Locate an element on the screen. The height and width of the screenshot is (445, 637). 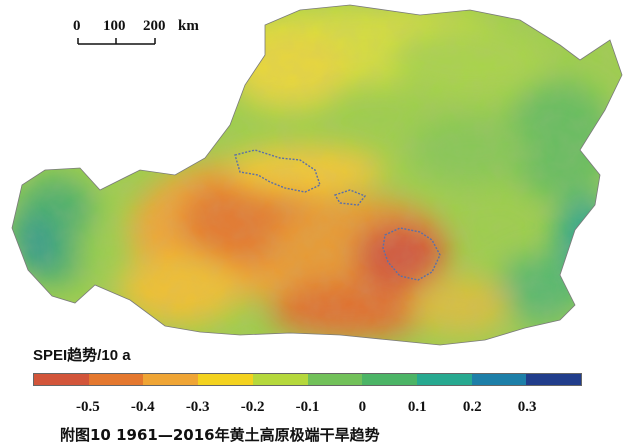
extreme-drought-contours is located at coordinates (337, 215).